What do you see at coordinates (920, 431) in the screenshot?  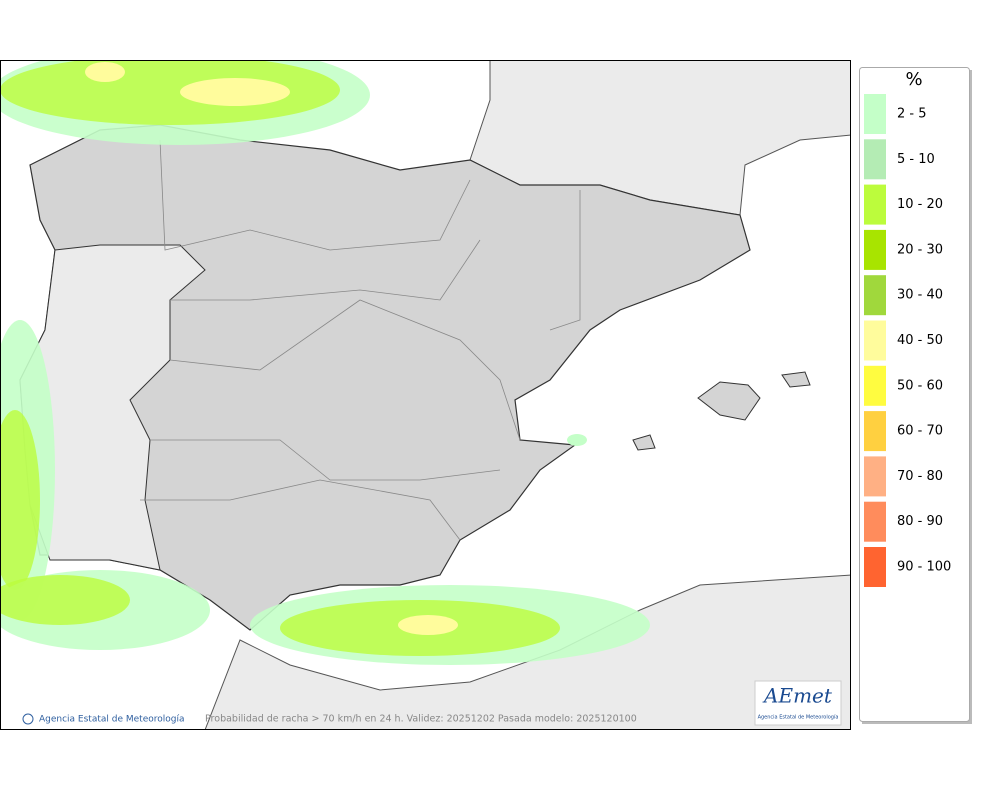 I see `legend-label: 60 - 70` at bounding box center [920, 431].